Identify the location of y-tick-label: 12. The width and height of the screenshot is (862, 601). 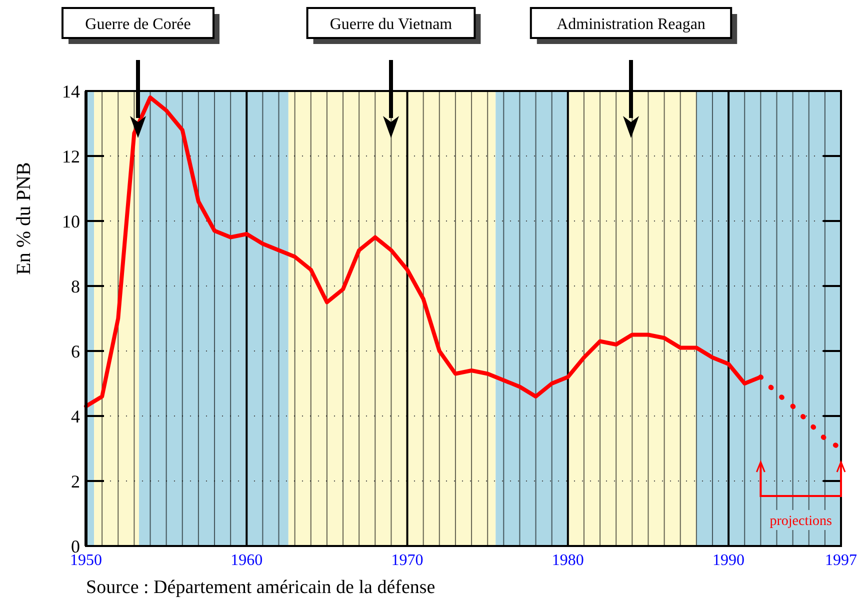
(71, 156).